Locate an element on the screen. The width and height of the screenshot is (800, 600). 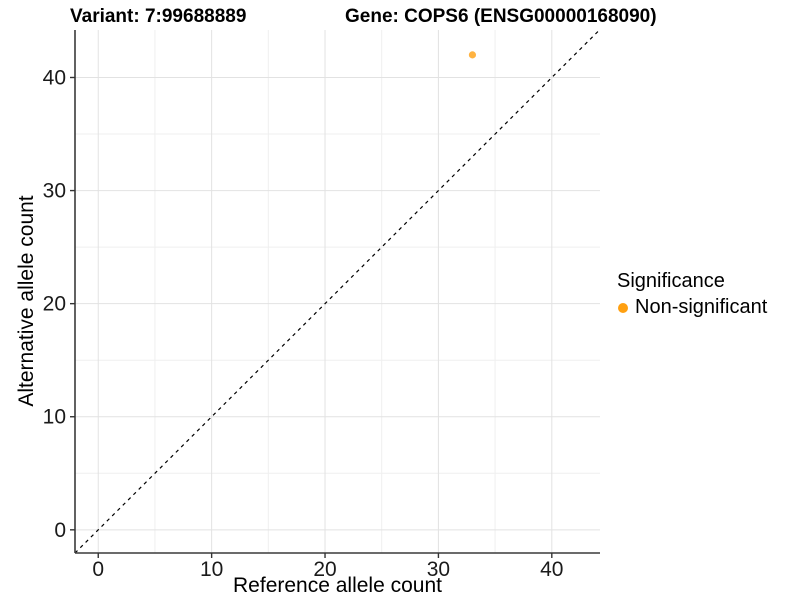
legend-title: Significance is located at coordinates (671, 281).